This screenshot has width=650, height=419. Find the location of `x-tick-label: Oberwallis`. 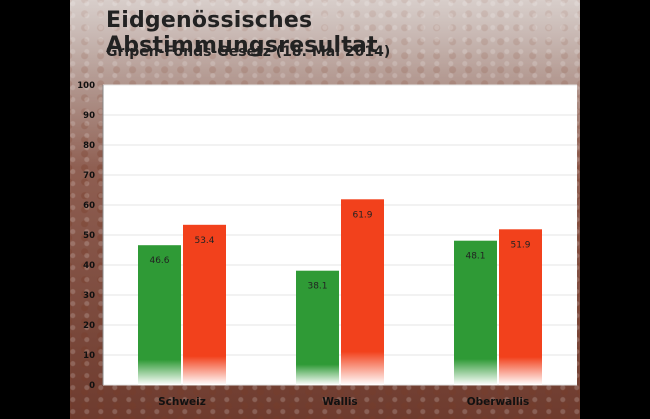

x-tick-label: Oberwallis is located at coordinates (498, 402).